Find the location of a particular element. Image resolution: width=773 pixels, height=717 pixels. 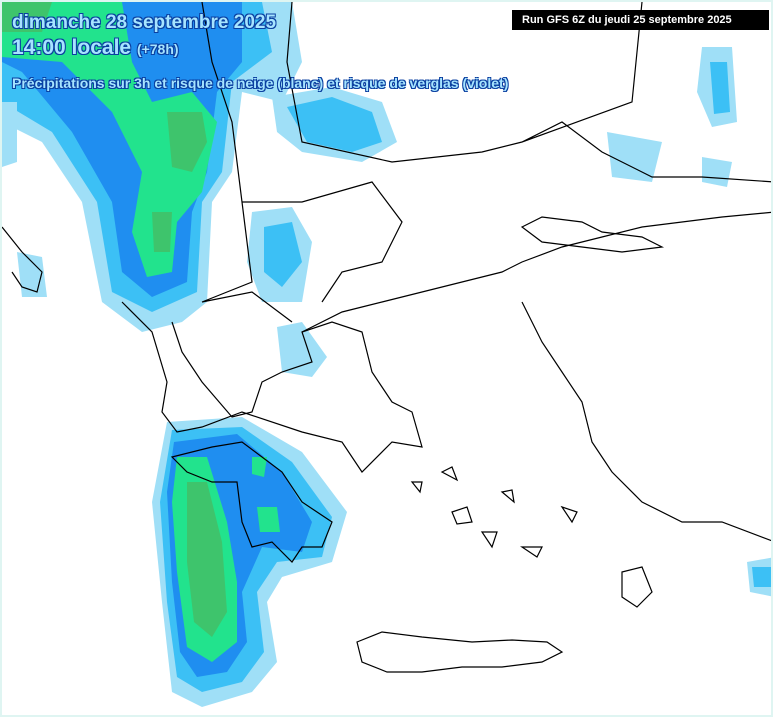

forecast-time: 14:00 locale (+78h) is located at coordinates (95, 48).